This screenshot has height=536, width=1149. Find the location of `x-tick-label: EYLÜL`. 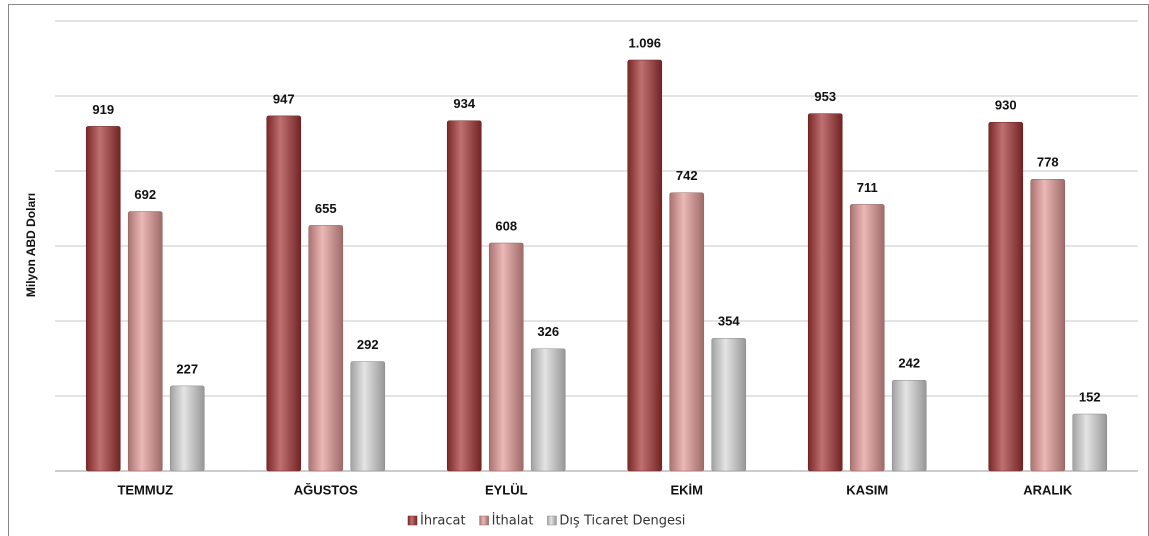

x-tick-label: EYLÜL is located at coordinates (506, 489).